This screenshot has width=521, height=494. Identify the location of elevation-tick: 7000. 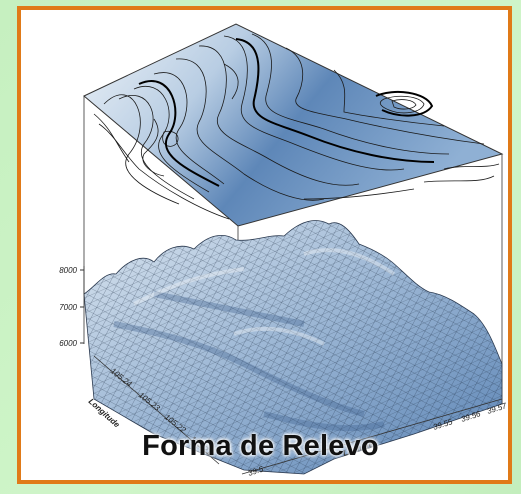
(68, 307).